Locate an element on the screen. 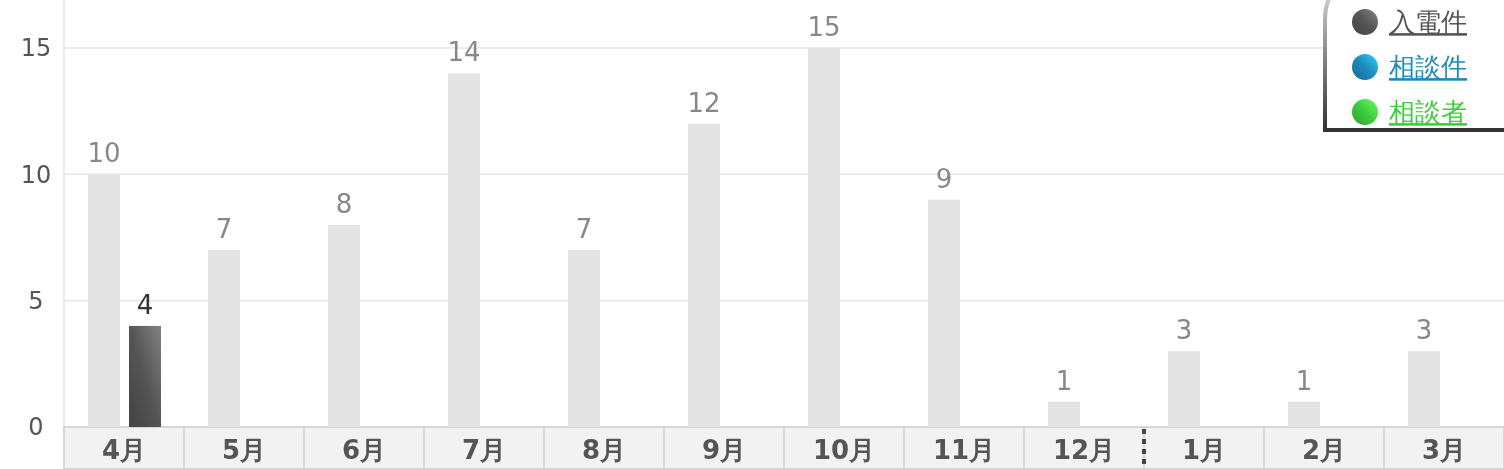  legend-label: 相談者 is located at coordinates (1428, 112).